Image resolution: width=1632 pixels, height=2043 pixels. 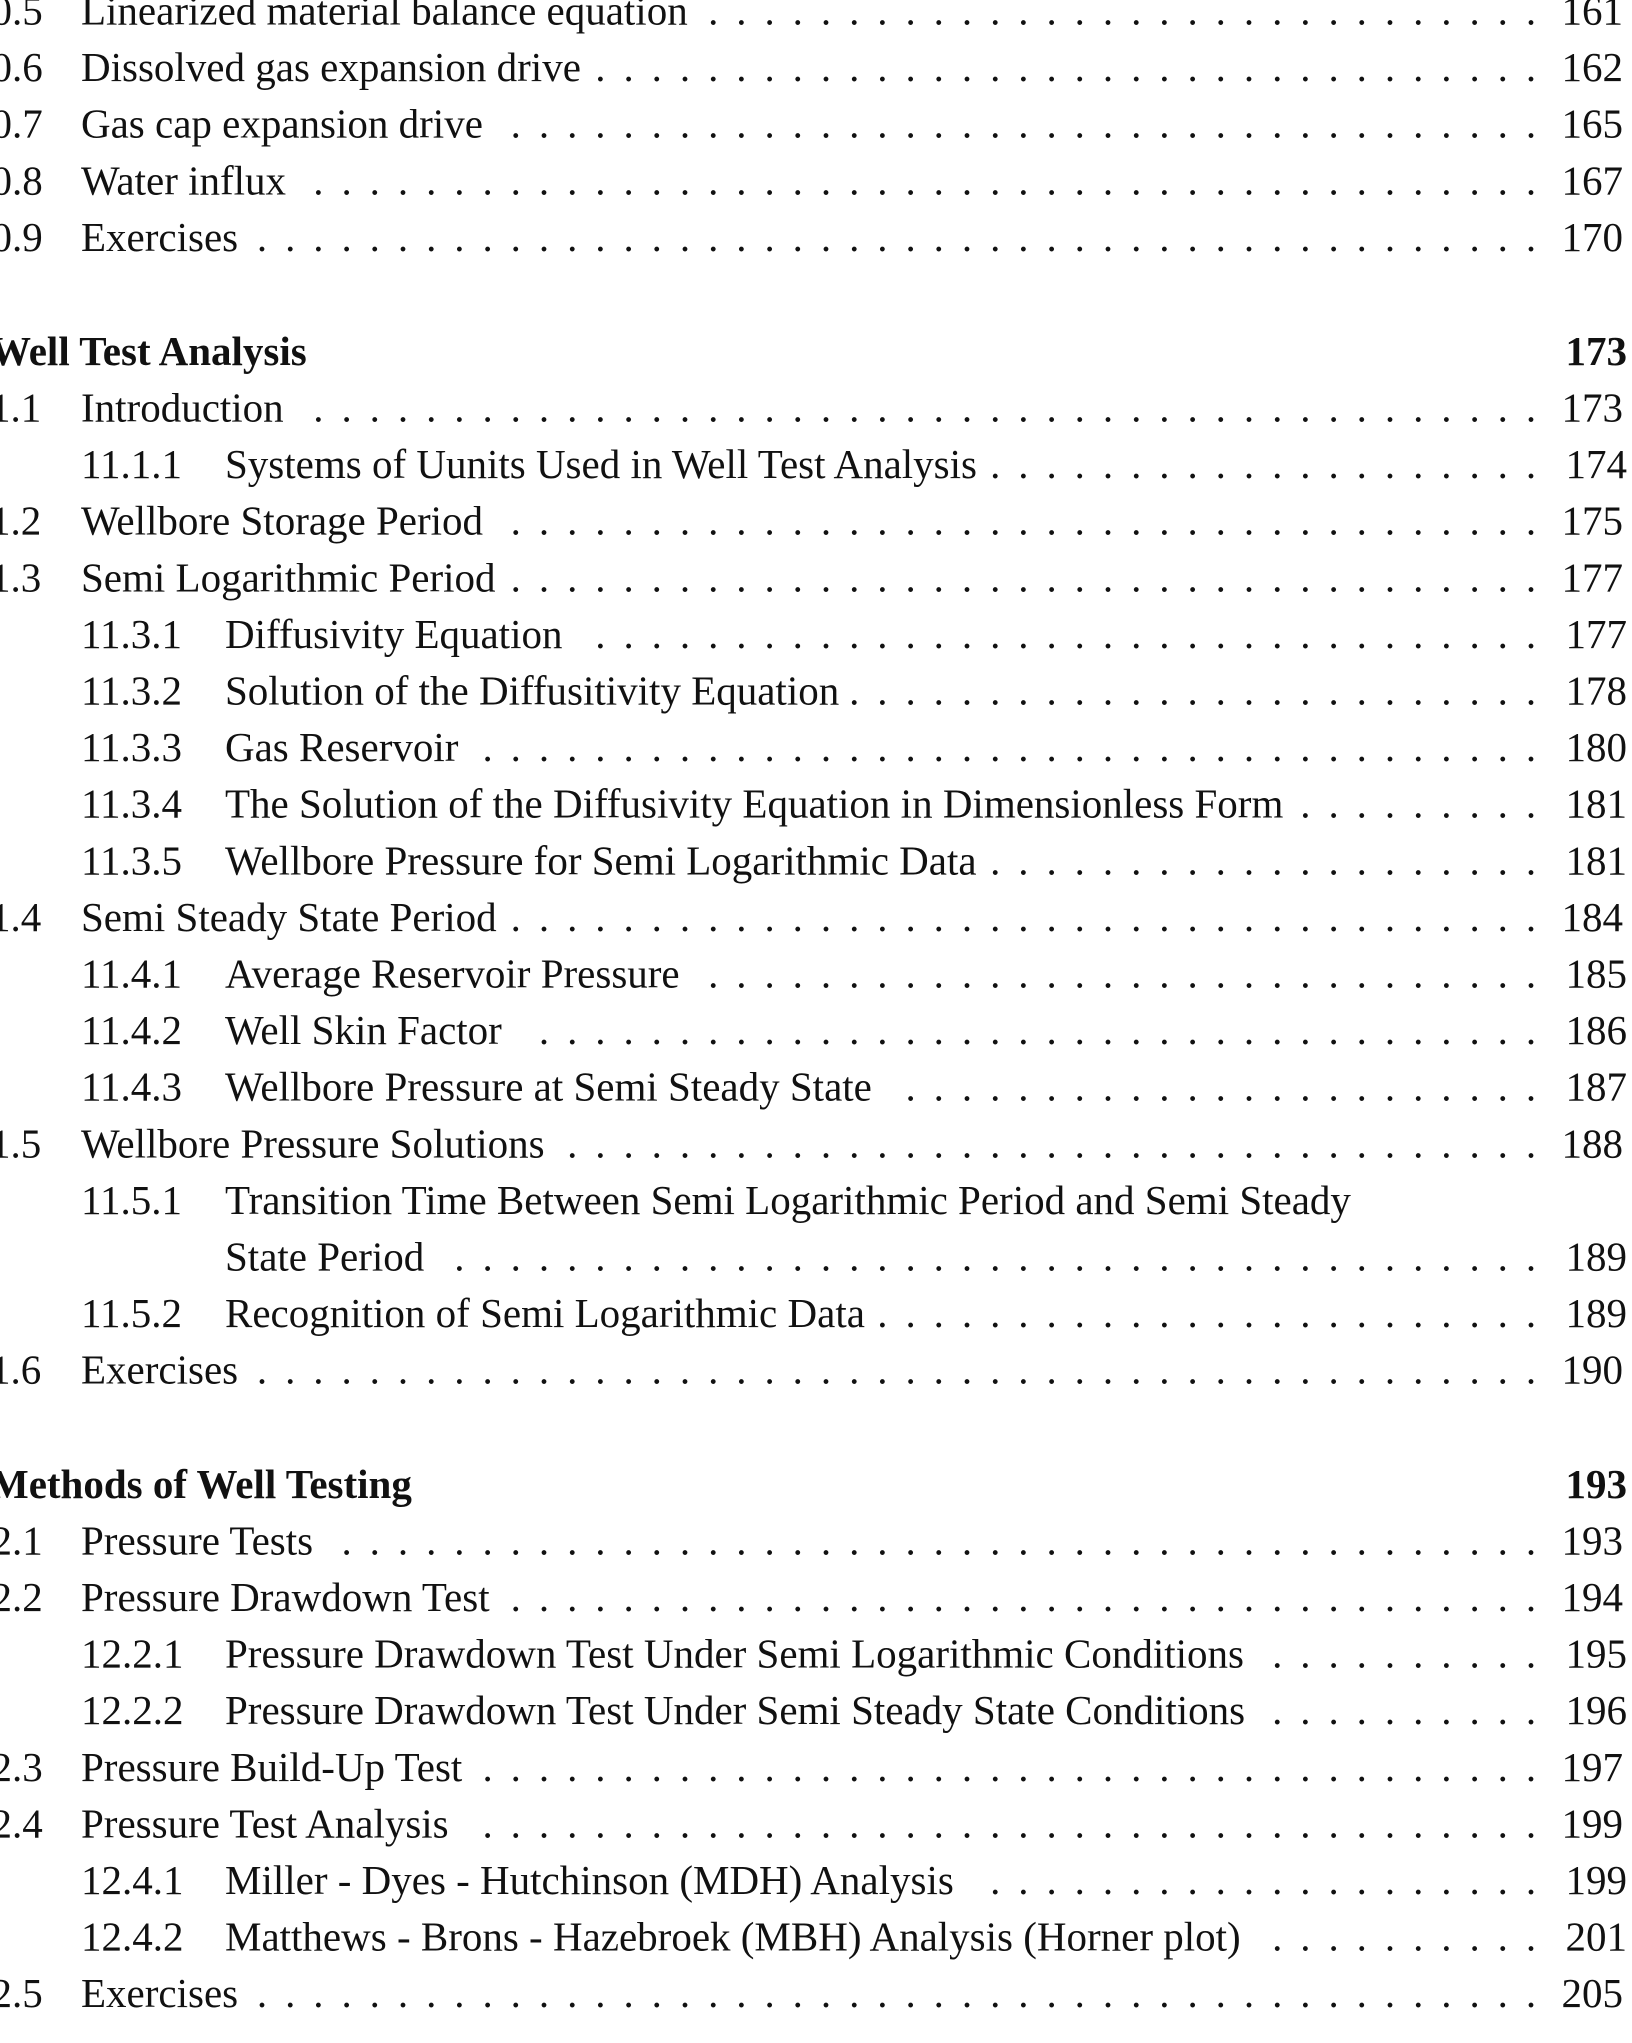 I want to click on section-title: Semi Logarithmic Period, so click(x=288, y=577).